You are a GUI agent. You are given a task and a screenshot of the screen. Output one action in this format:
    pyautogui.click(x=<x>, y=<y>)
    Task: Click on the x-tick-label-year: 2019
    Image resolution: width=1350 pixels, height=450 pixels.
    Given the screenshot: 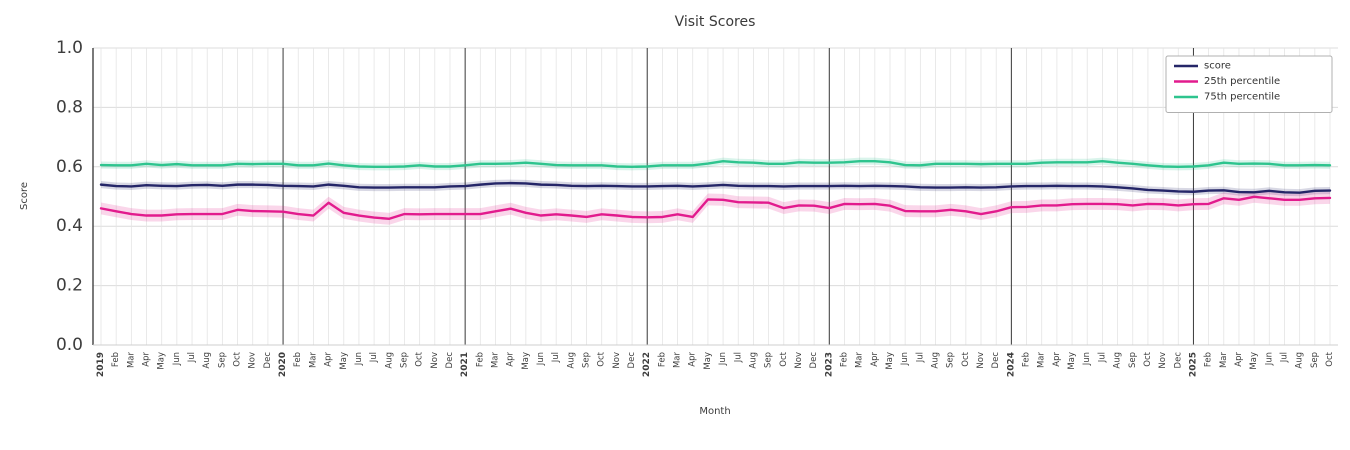 What is the action you would take?
    pyautogui.click(x=101, y=364)
    